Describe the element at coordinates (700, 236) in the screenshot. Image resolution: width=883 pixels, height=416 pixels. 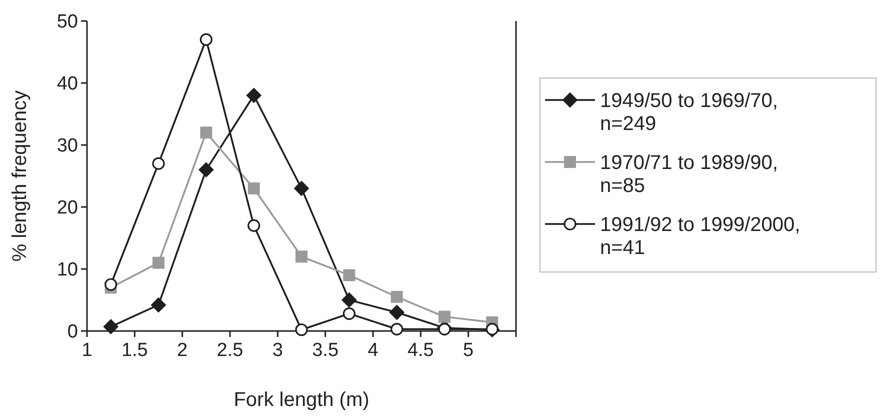
I see `legend-label: 1991/92 to 1999/2000, n=41` at that location.